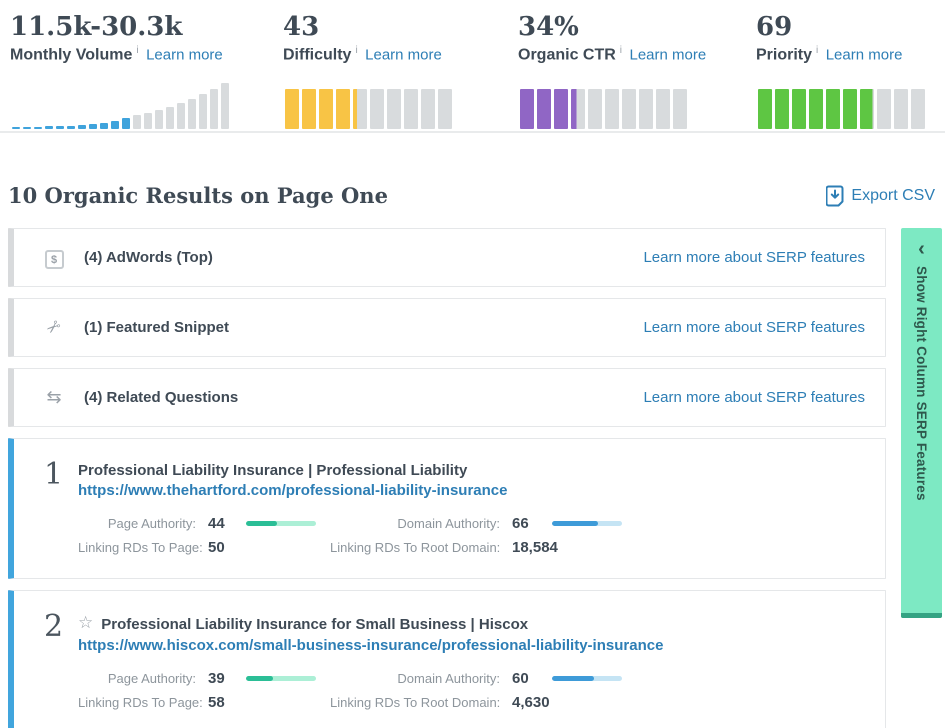 The width and height of the screenshot is (945, 728). Describe the element at coordinates (367, 70) in the screenshot. I see `metric-difficulty: 43 Difficulty i Learn more` at that location.